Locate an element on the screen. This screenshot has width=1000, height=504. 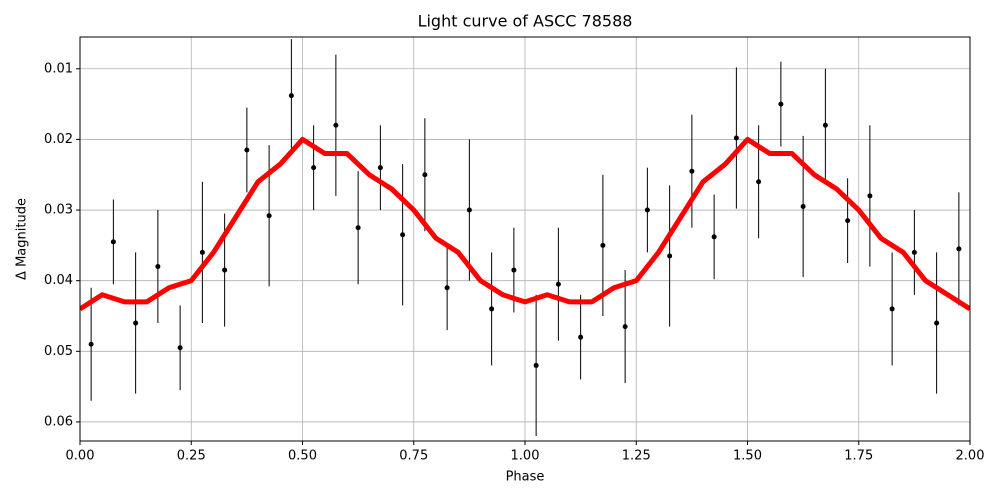
x-tick-label: 1.25 is located at coordinates (636, 456).